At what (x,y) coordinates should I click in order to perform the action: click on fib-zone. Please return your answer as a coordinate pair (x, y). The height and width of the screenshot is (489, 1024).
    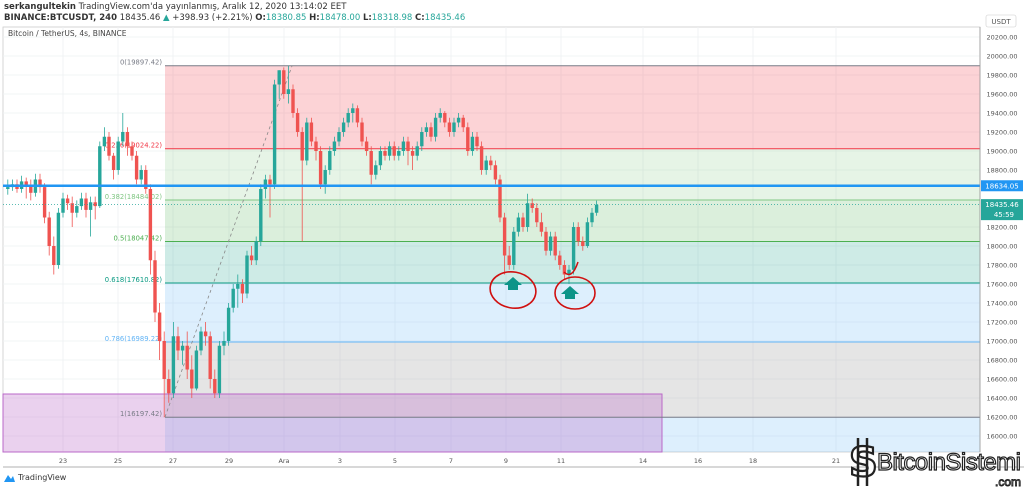
    Looking at the image, I should click on (572, 380).